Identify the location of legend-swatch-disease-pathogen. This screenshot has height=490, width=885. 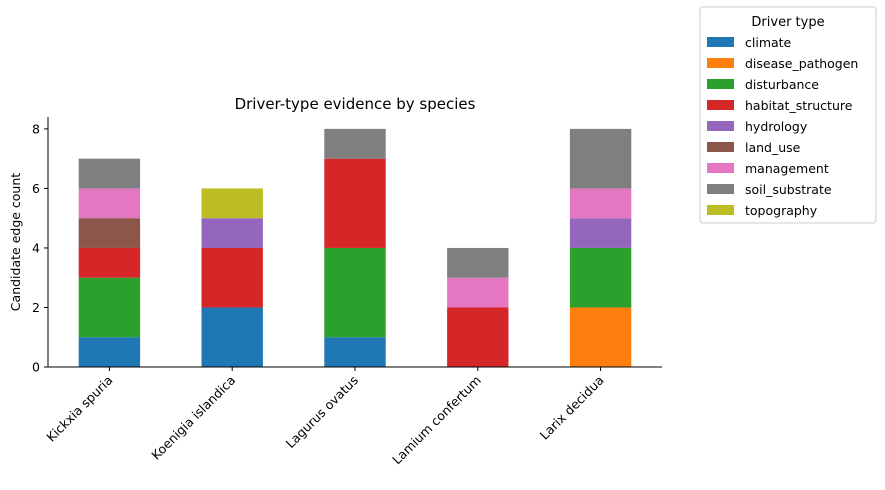
(720, 63).